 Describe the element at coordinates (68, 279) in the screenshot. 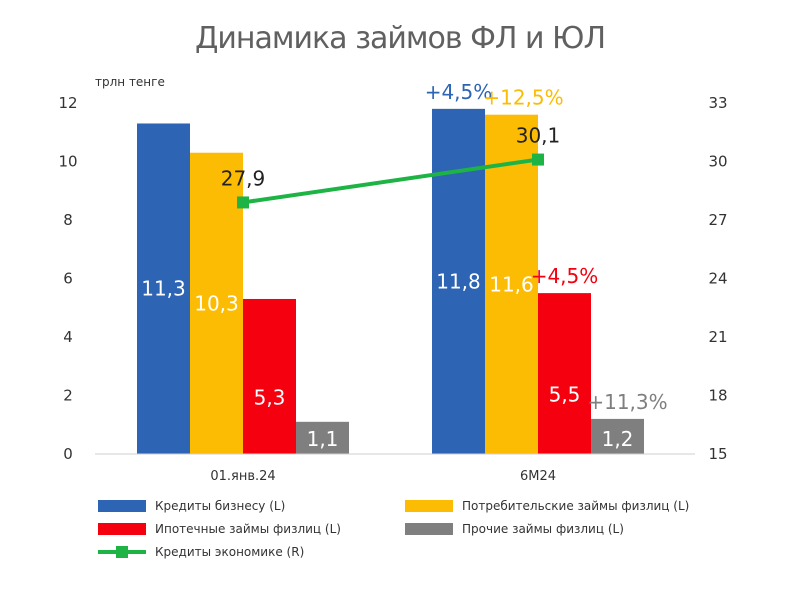

I see `y-tick-left: 6` at that location.